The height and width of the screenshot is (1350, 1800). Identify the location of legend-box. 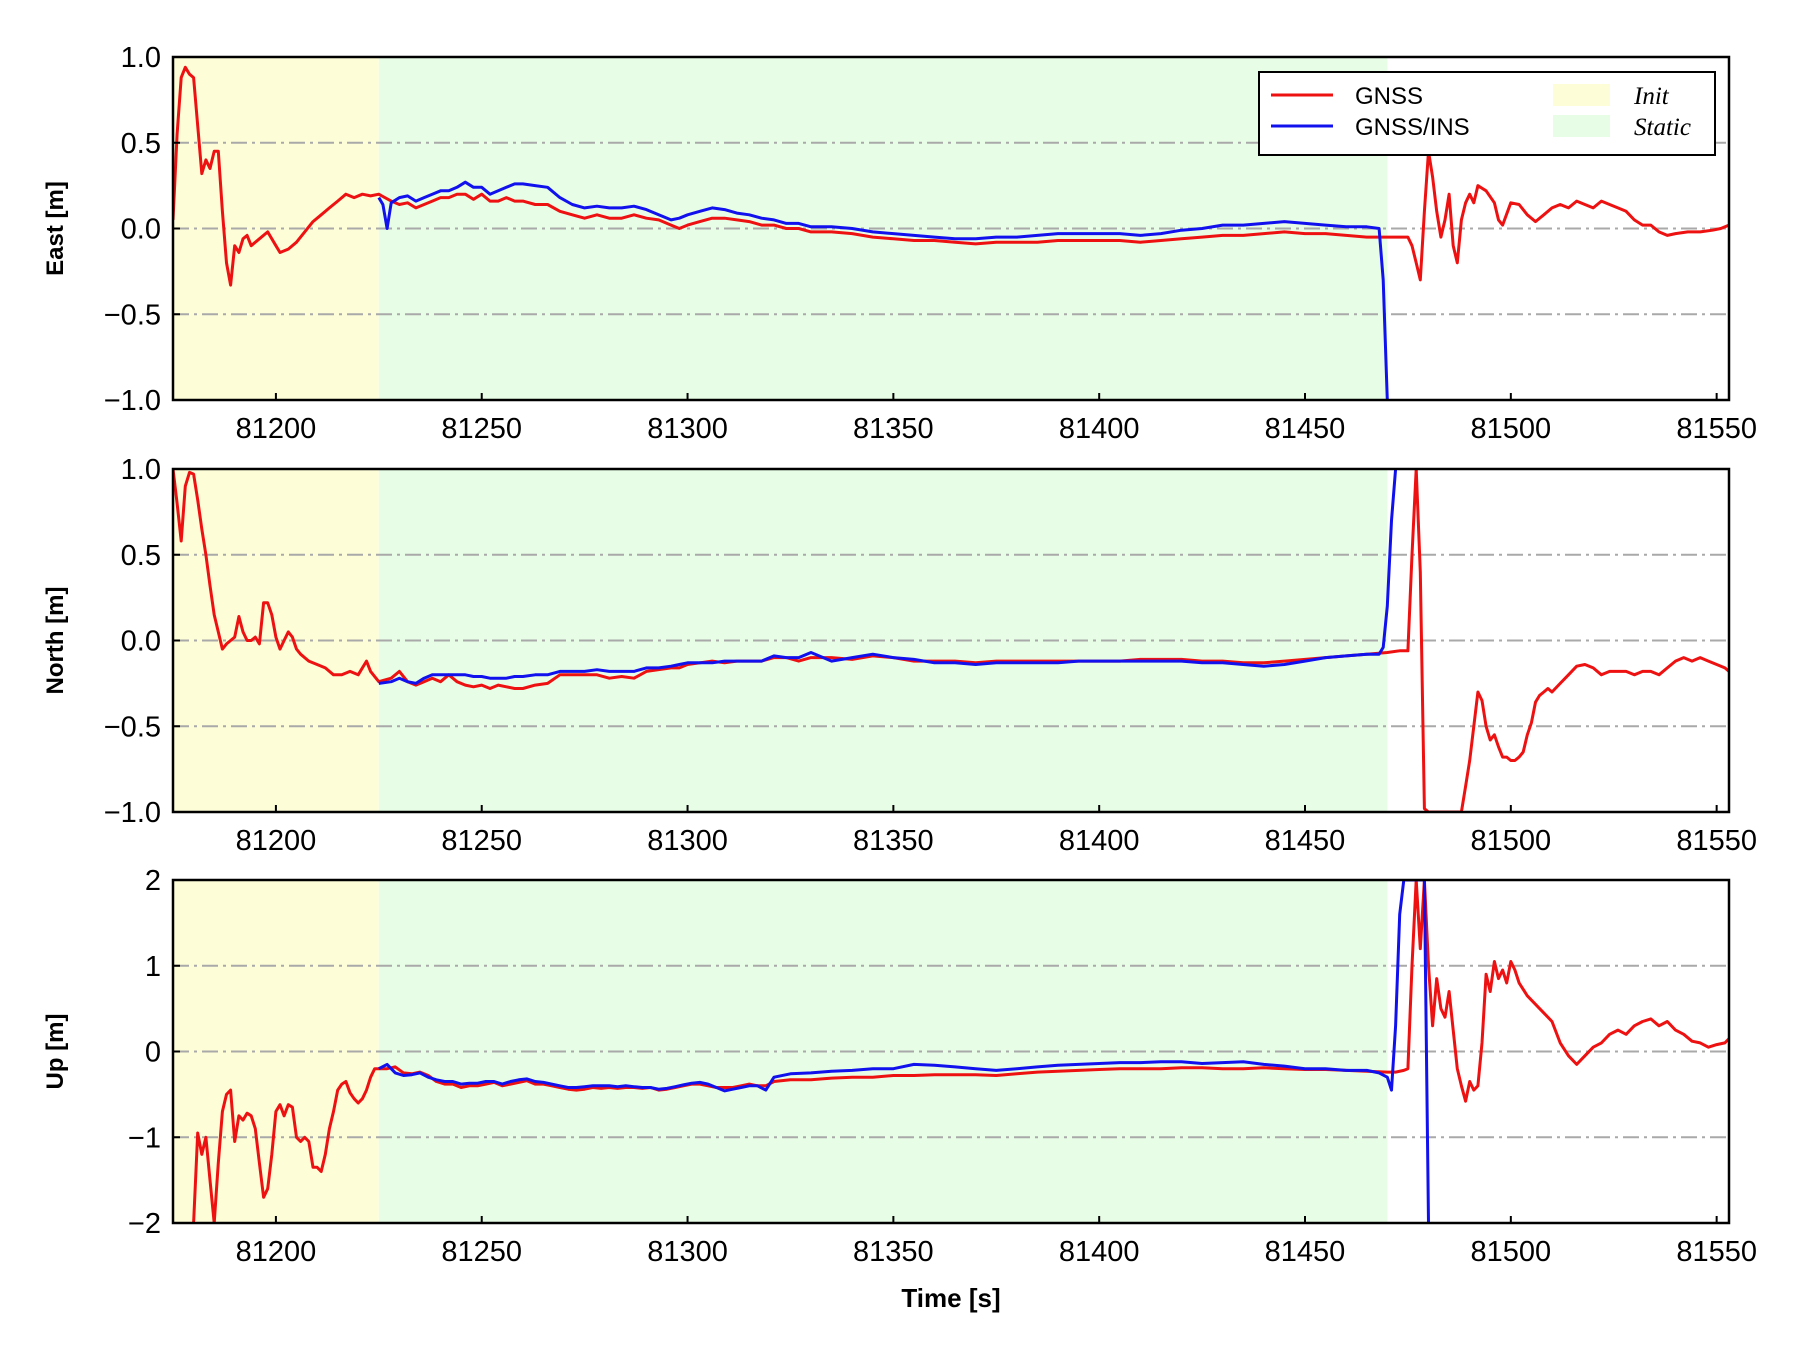
(1487, 113).